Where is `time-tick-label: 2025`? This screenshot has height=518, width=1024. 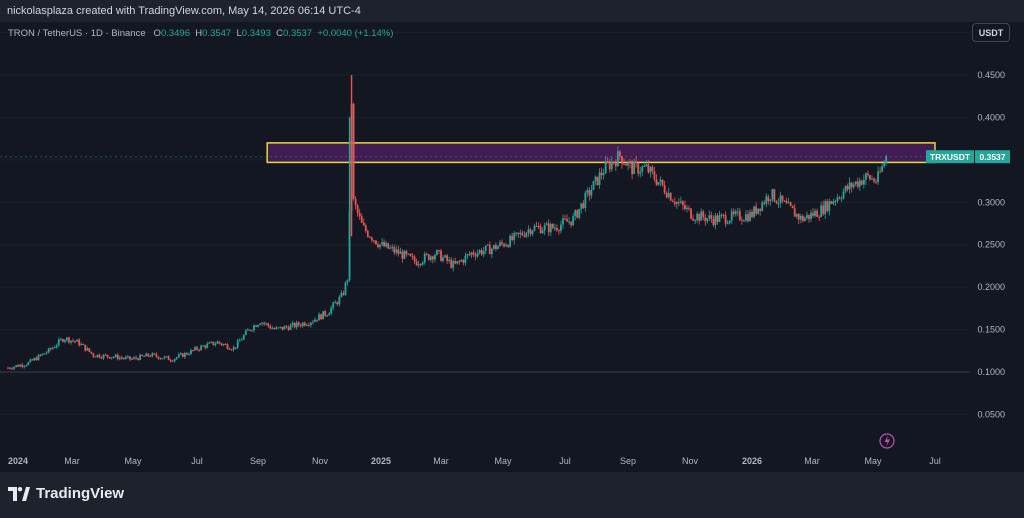
time-tick-label: 2025 is located at coordinates (381, 461).